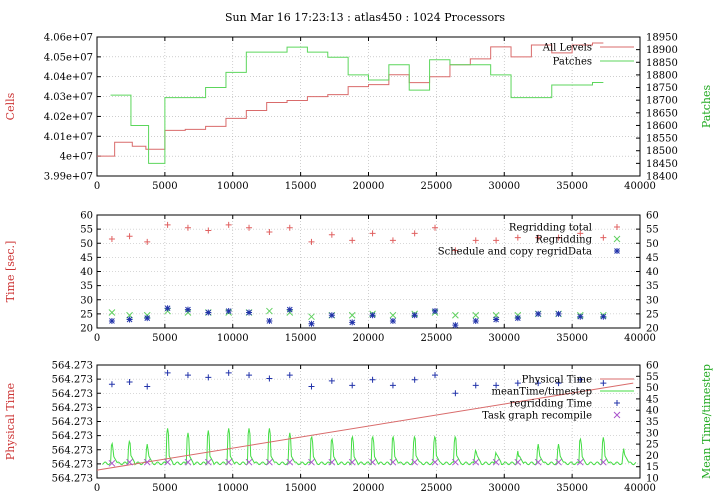  Describe the element at coordinates (86, 216) in the screenshot. I see `y-tick-label-left: 60` at that location.